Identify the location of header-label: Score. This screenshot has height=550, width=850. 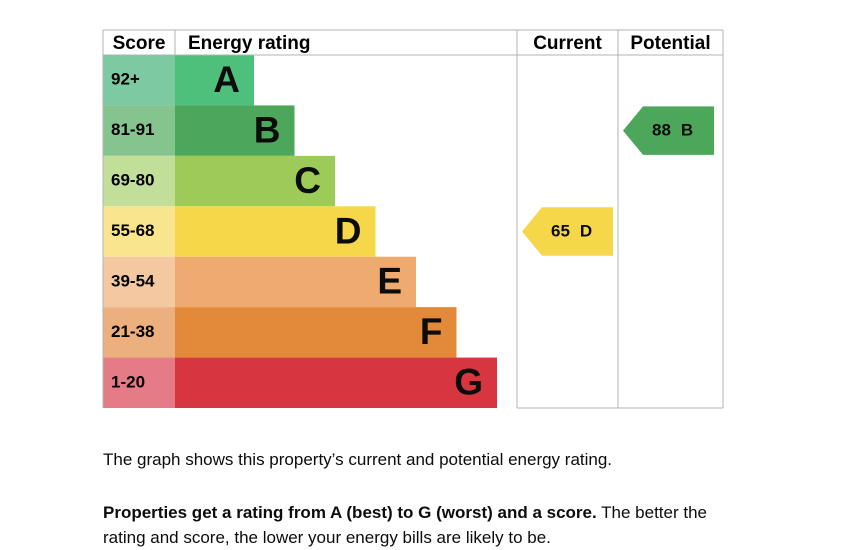
(139, 43).